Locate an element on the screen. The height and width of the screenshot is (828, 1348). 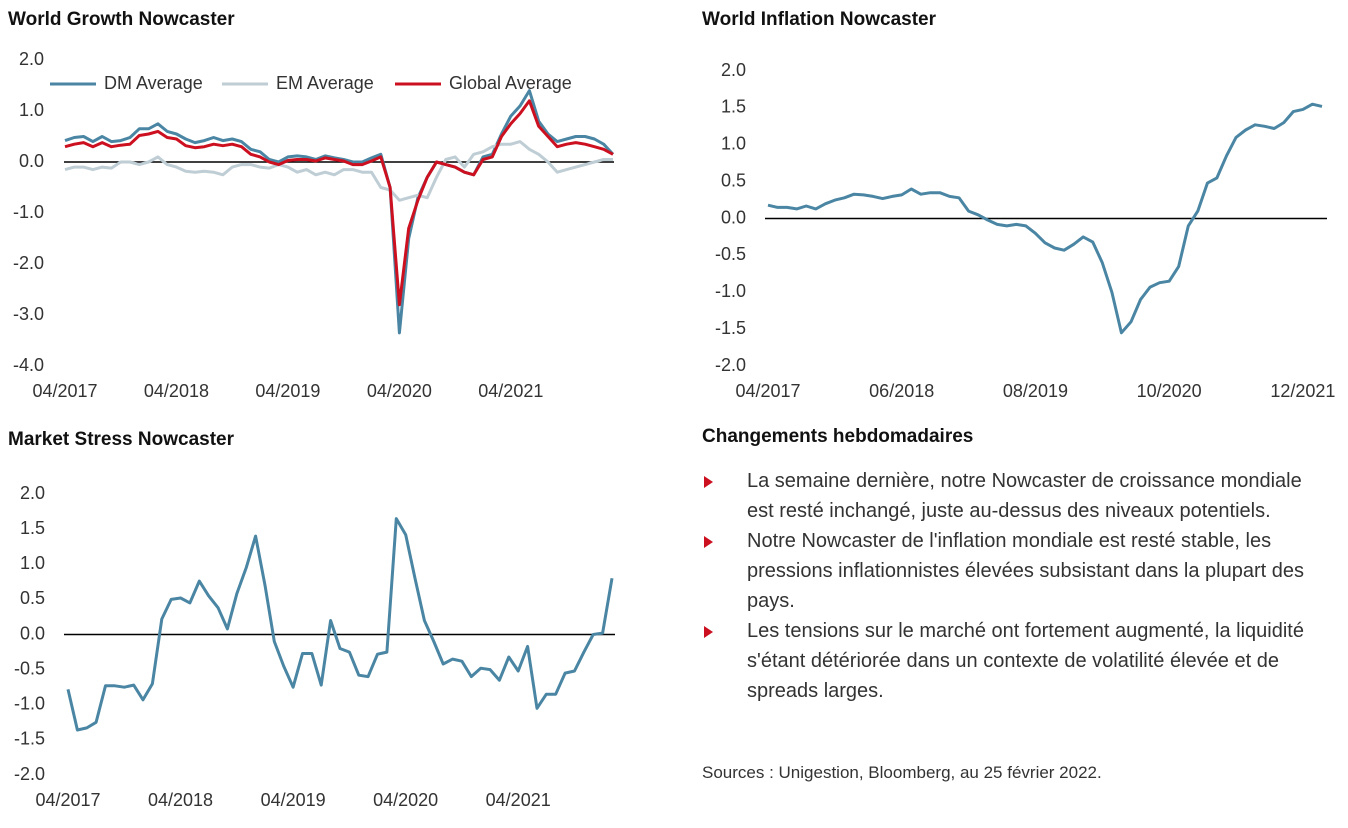
x-tick-label: 10/2020 is located at coordinates (1169, 391).